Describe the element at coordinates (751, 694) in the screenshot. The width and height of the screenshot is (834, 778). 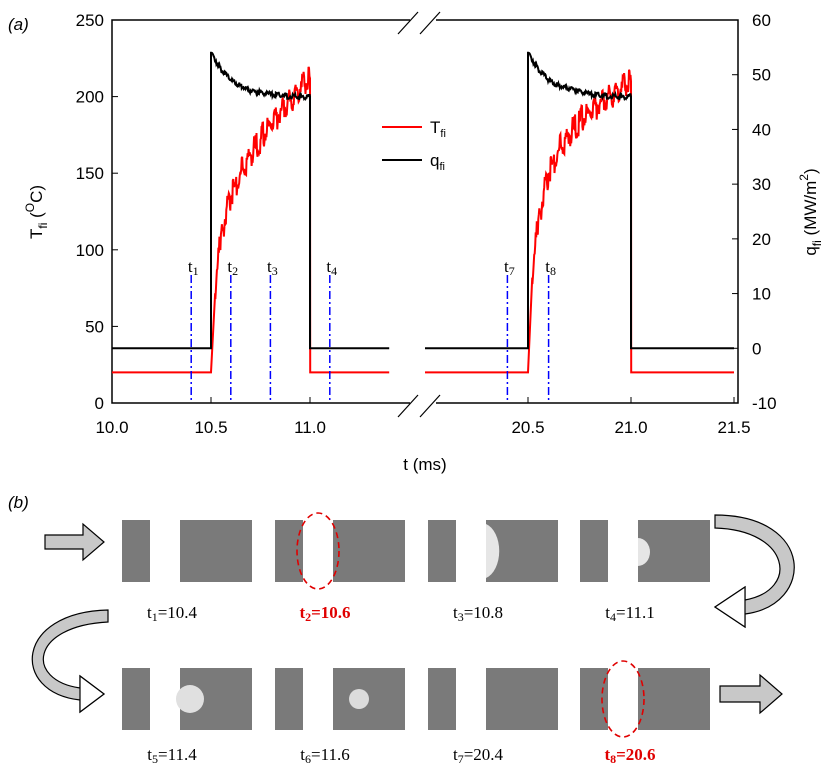
I see `flow-arrow-right-end` at that location.